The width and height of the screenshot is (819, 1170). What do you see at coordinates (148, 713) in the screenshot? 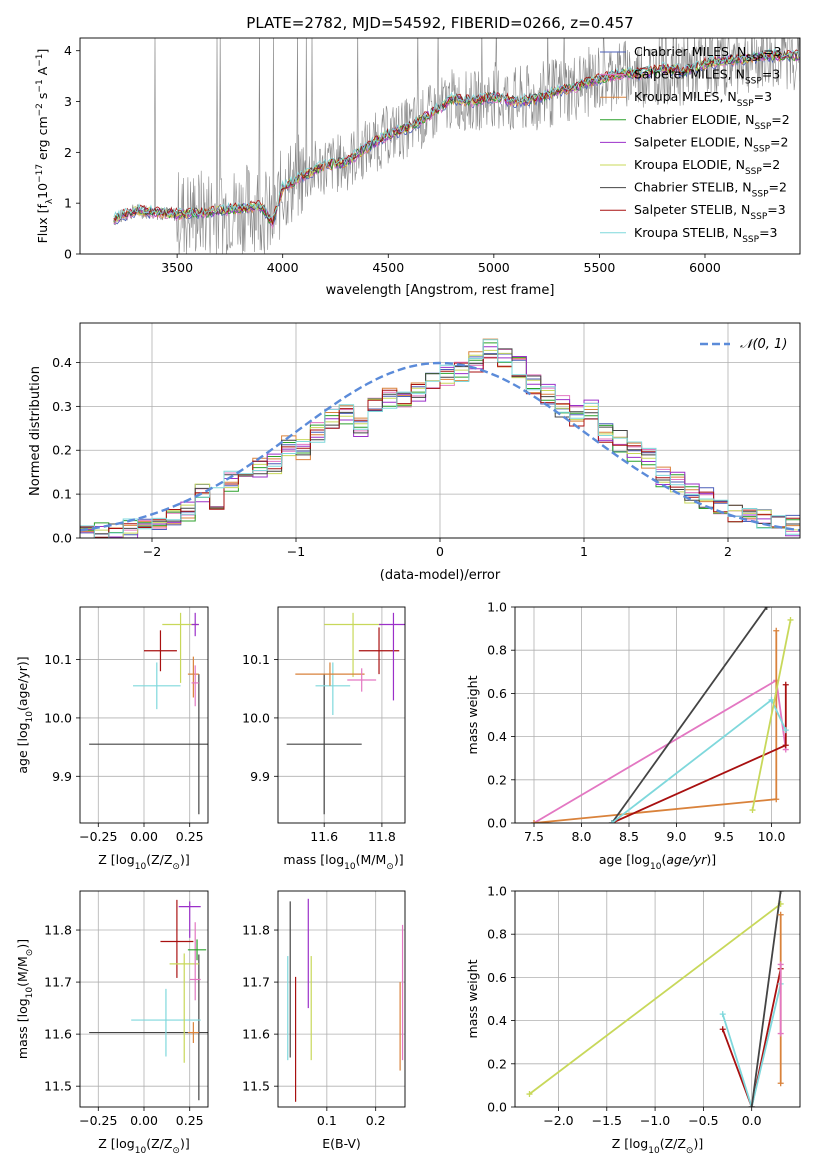
I see `errorbar-group` at bounding box center [148, 713].